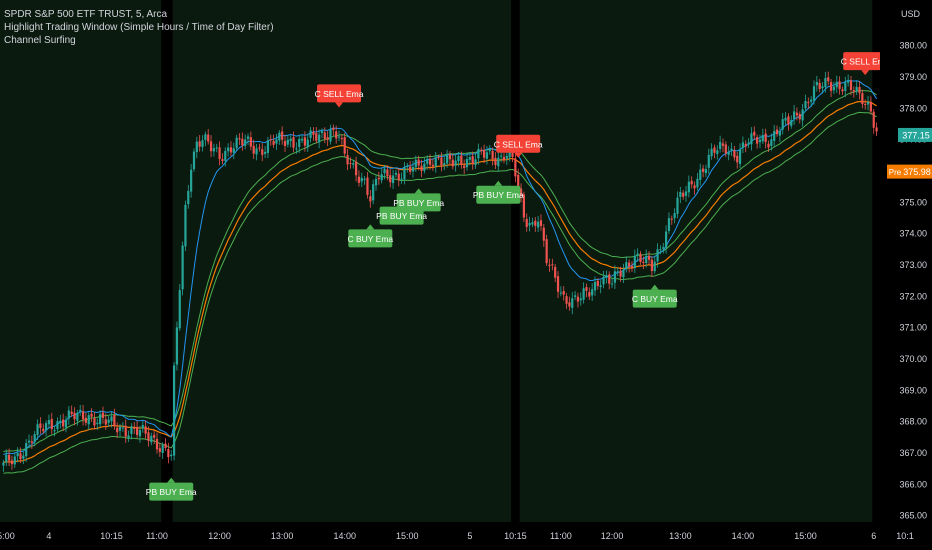 The height and width of the screenshot is (550, 932). What do you see at coordinates (86, 14) in the screenshot?
I see `symbol-title: SPDR S&P 500 ETF TRUST, 5, Arca` at bounding box center [86, 14].